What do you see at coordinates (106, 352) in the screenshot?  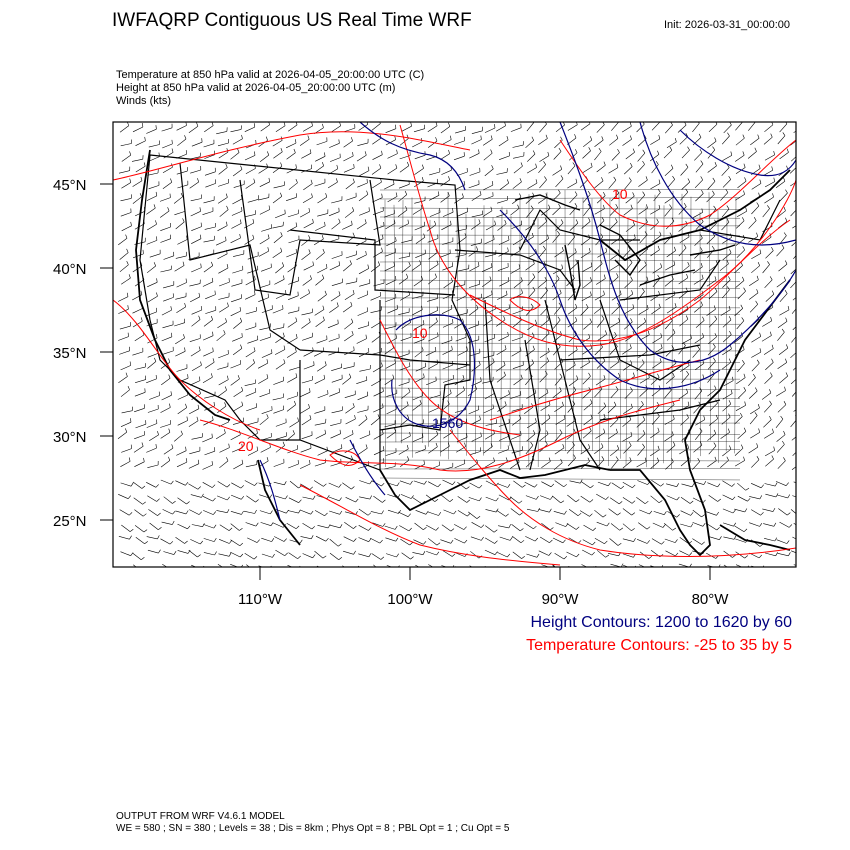 I see `latitude-ticks` at bounding box center [106, 352].